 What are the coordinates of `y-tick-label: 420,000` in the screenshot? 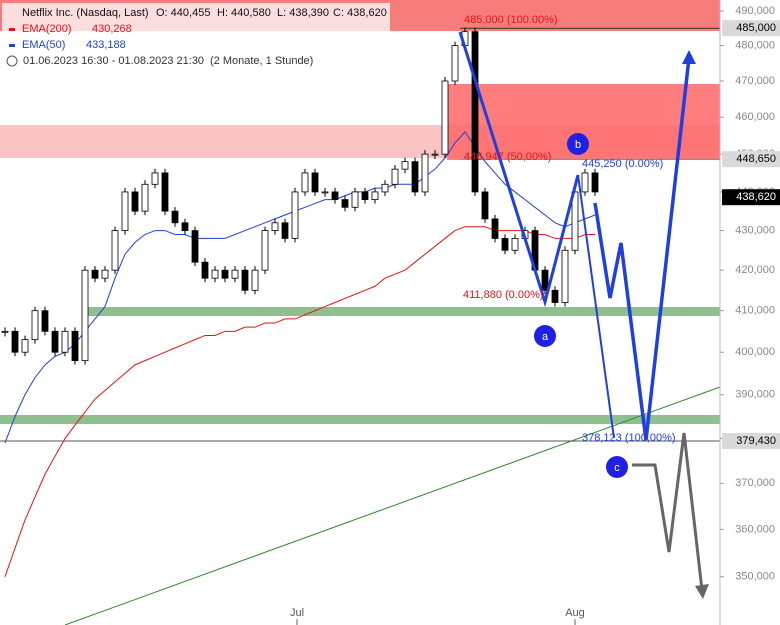 It's located at (755, 270).